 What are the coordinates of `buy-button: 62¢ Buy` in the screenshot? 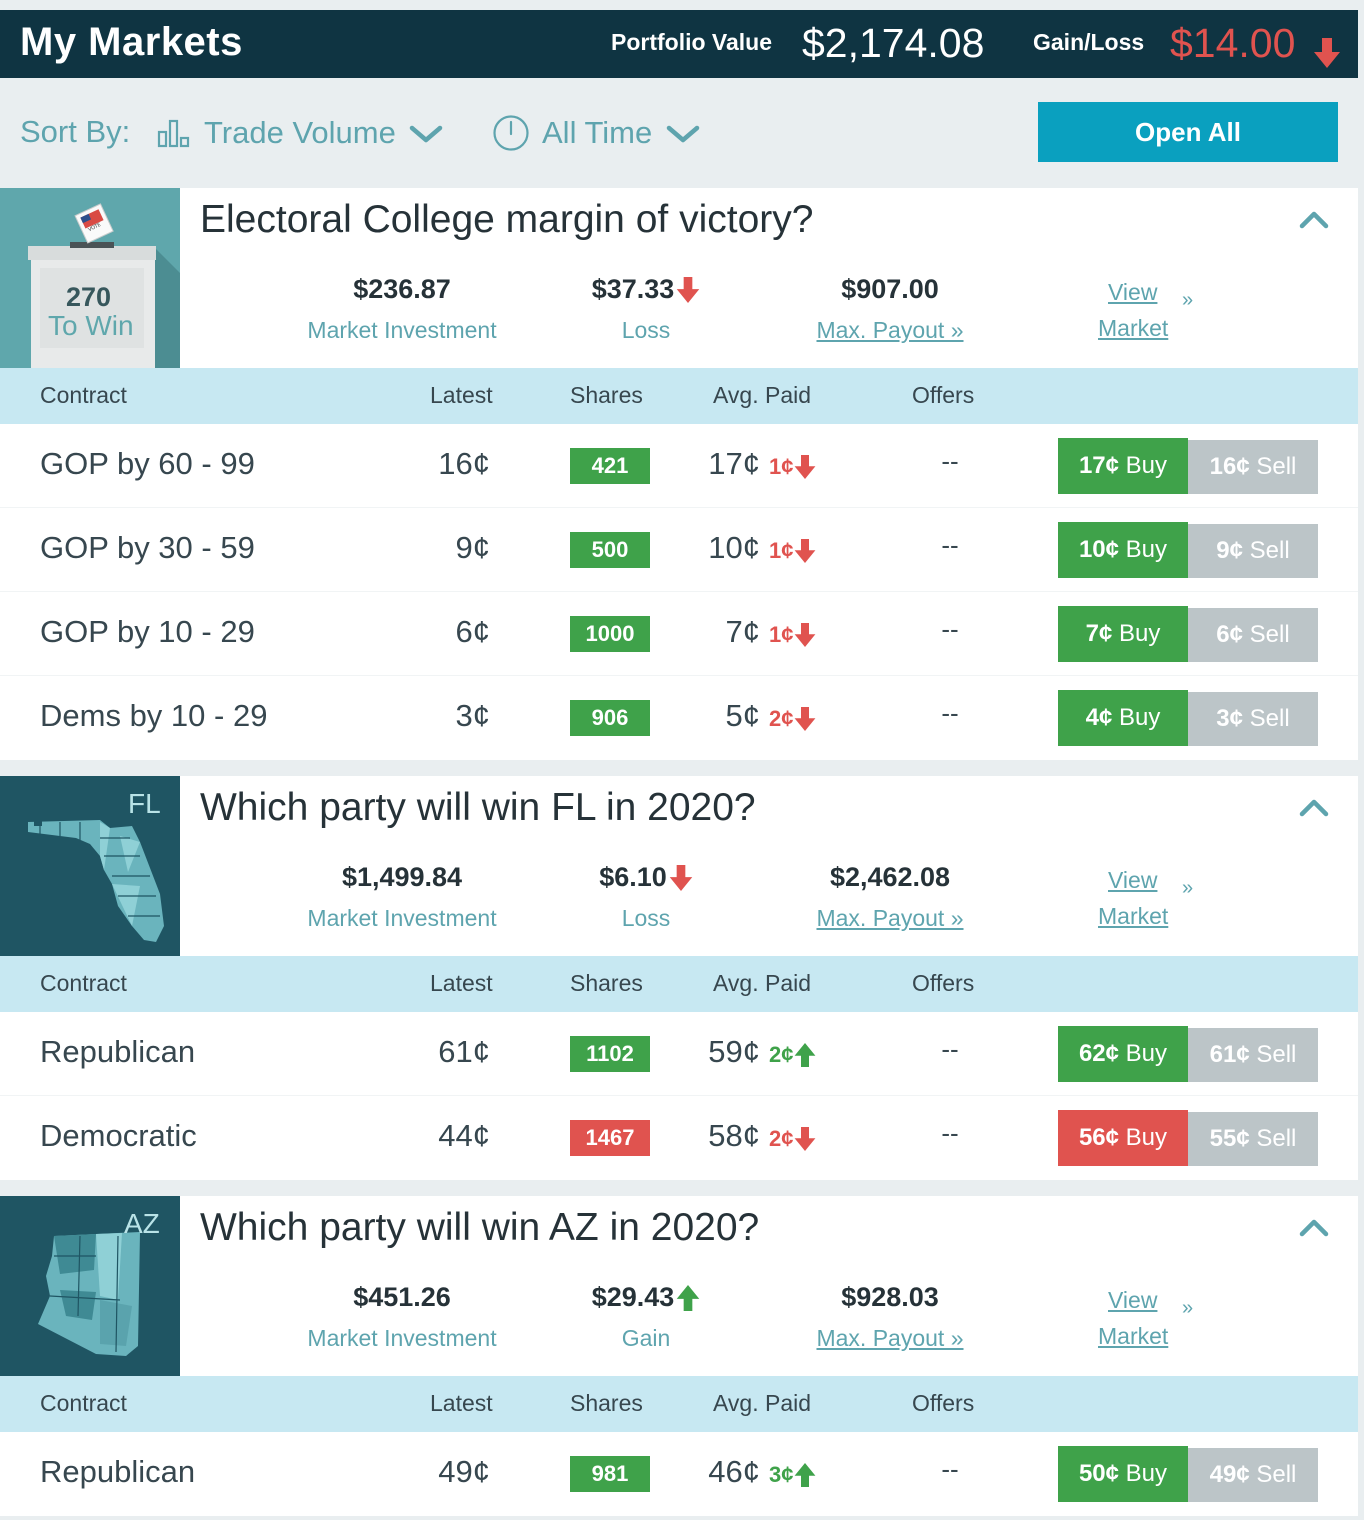 It's located at (1123, 1054).